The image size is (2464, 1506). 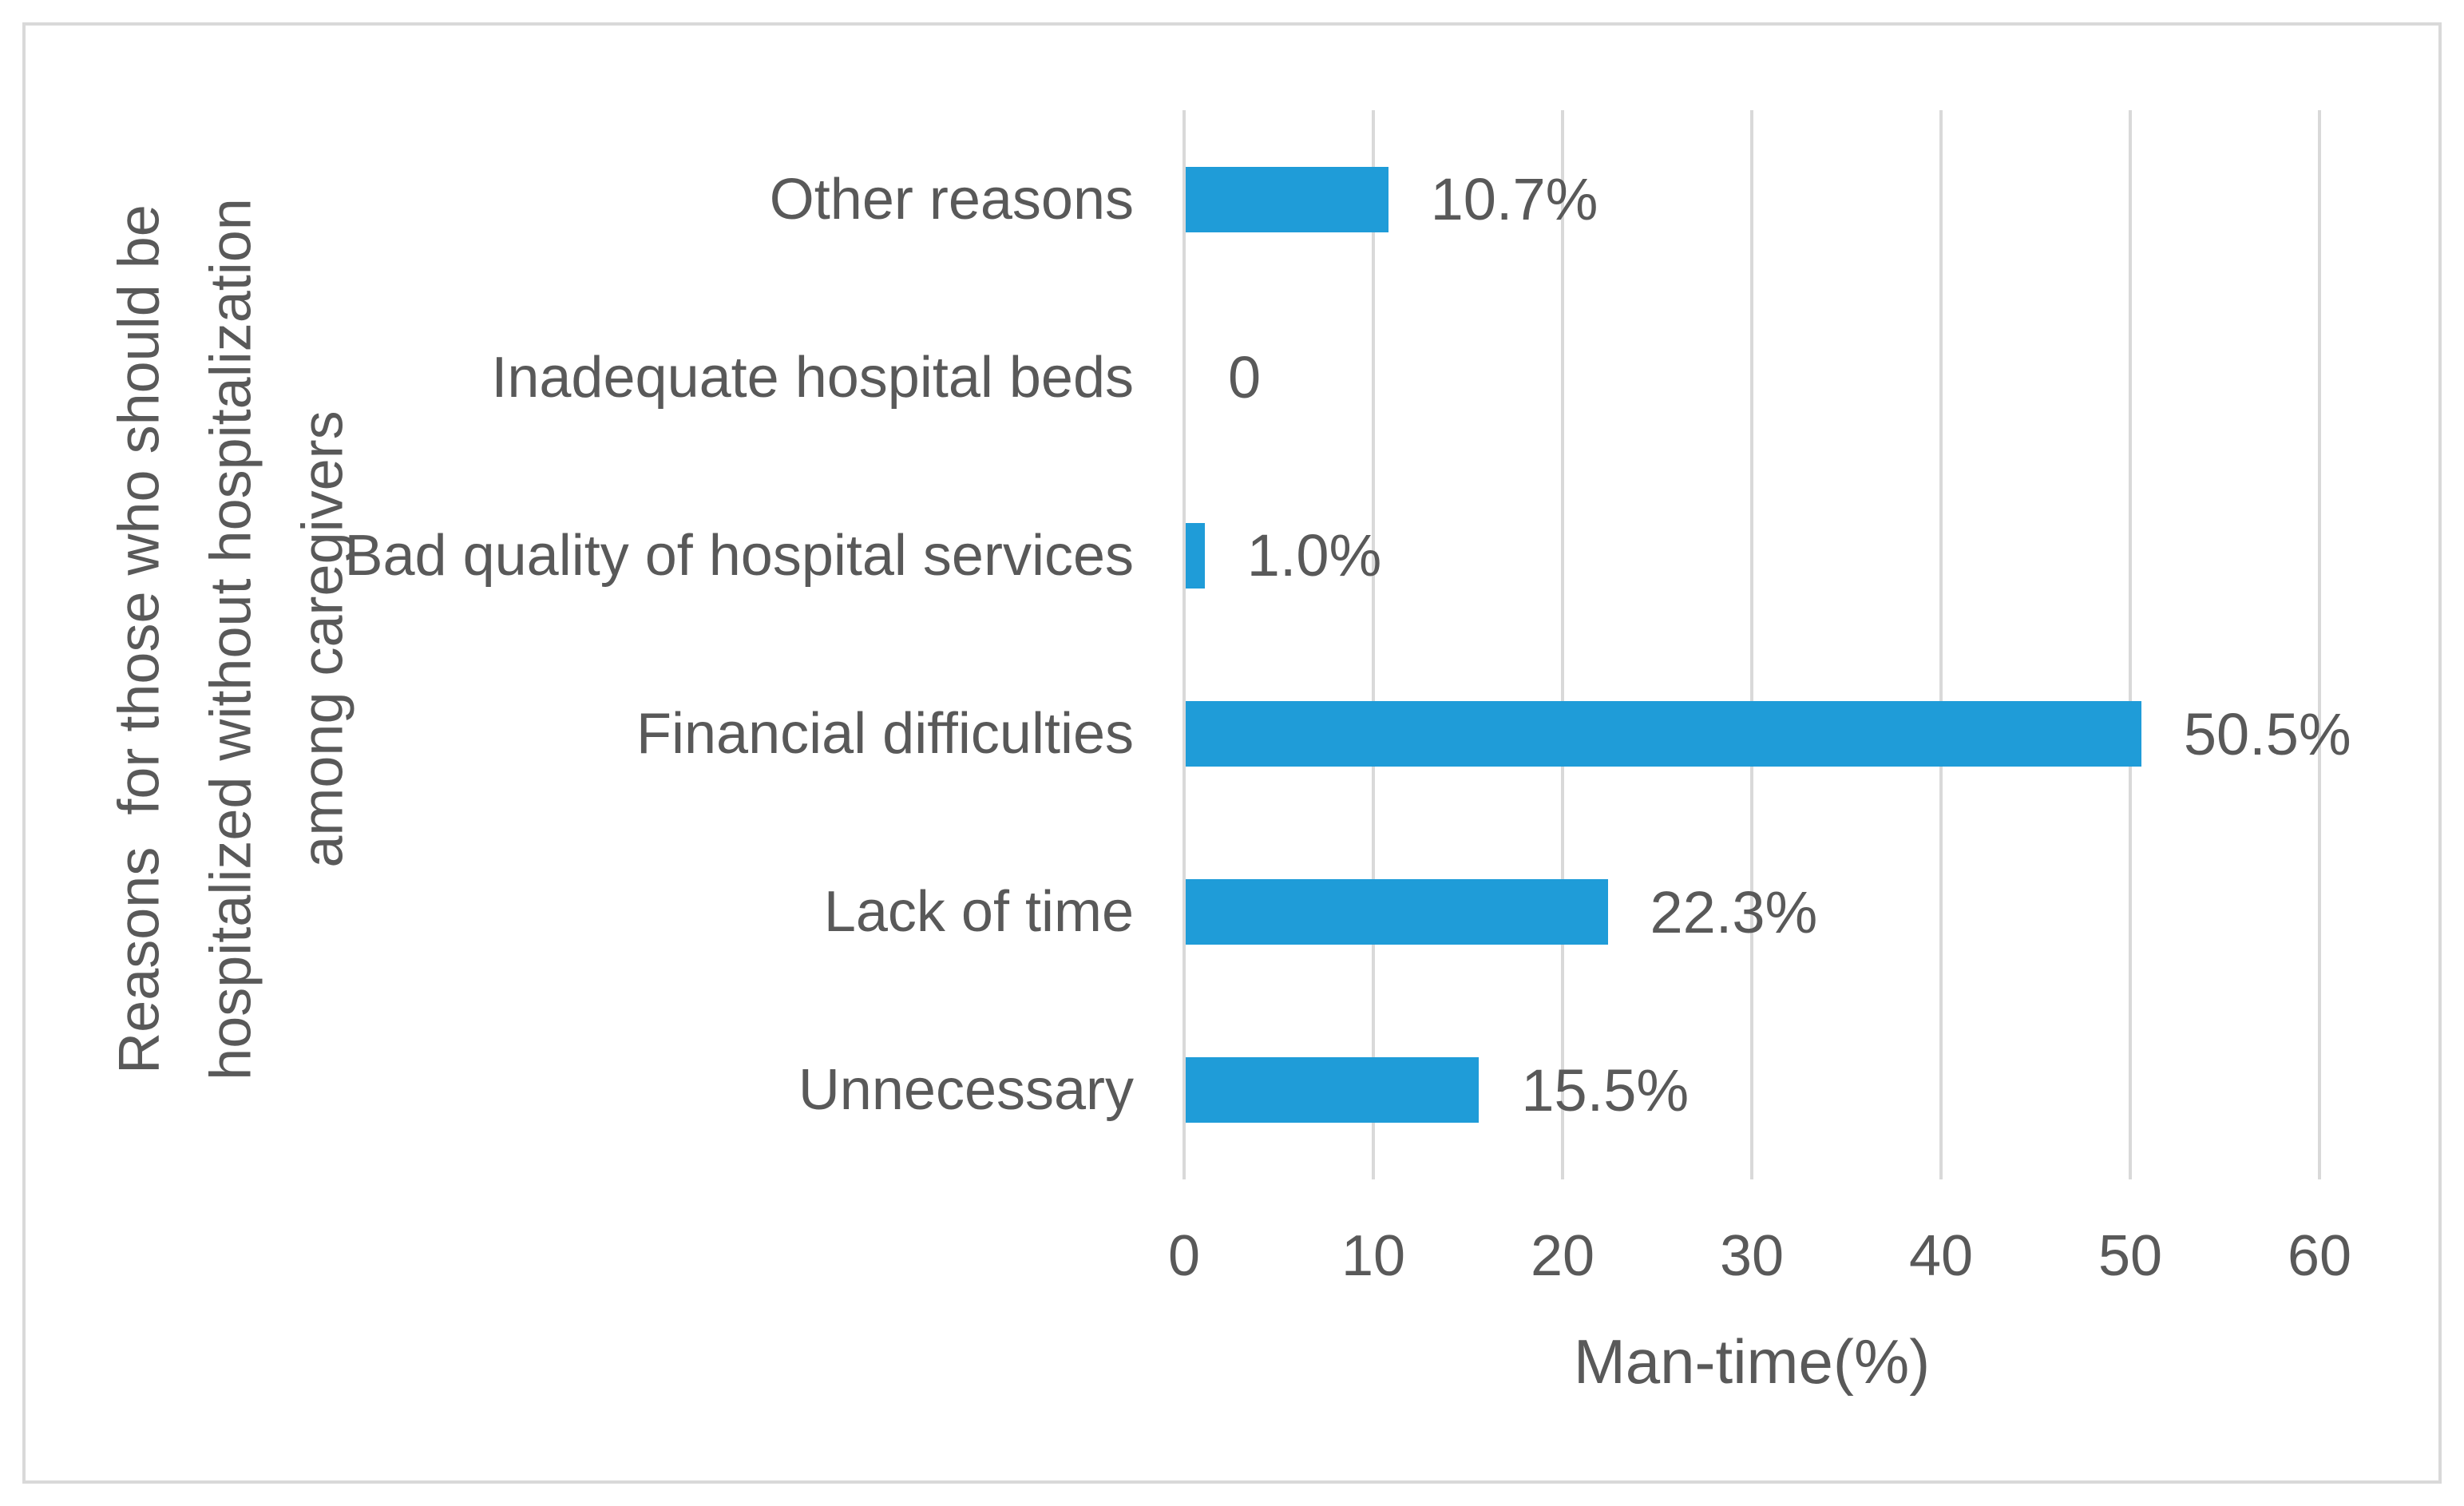 I want to click on x-tick-label: 0, so click(x=1184, y=1256).